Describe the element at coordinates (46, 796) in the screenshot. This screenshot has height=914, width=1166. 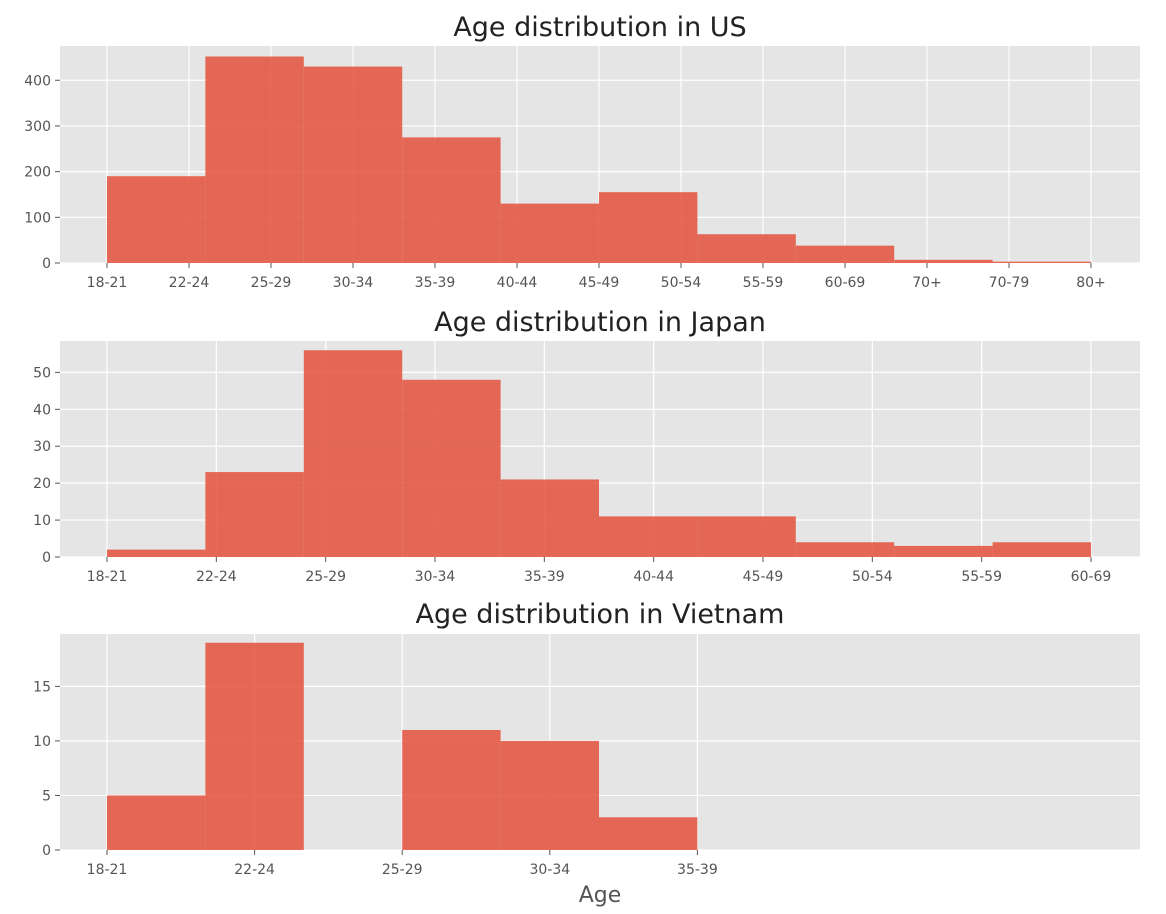
I see `y-tick-label: 5` at that location.